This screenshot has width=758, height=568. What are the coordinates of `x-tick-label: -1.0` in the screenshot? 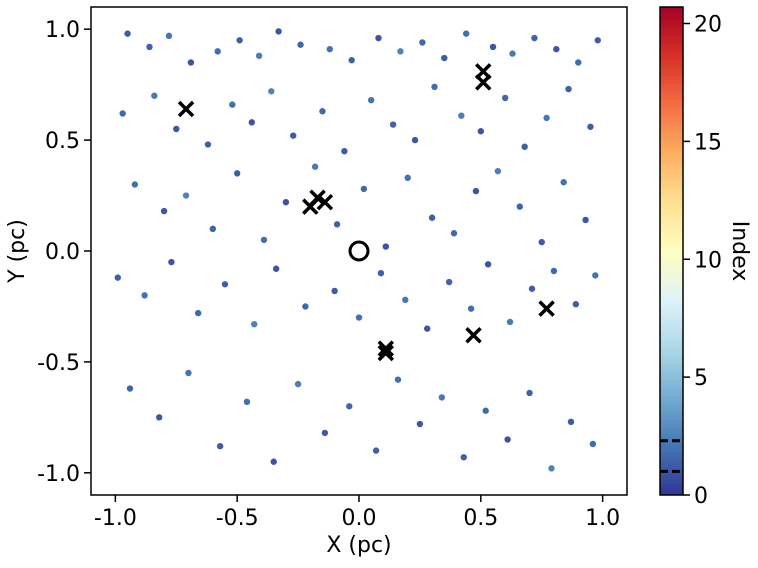 It's located at (115, 518).